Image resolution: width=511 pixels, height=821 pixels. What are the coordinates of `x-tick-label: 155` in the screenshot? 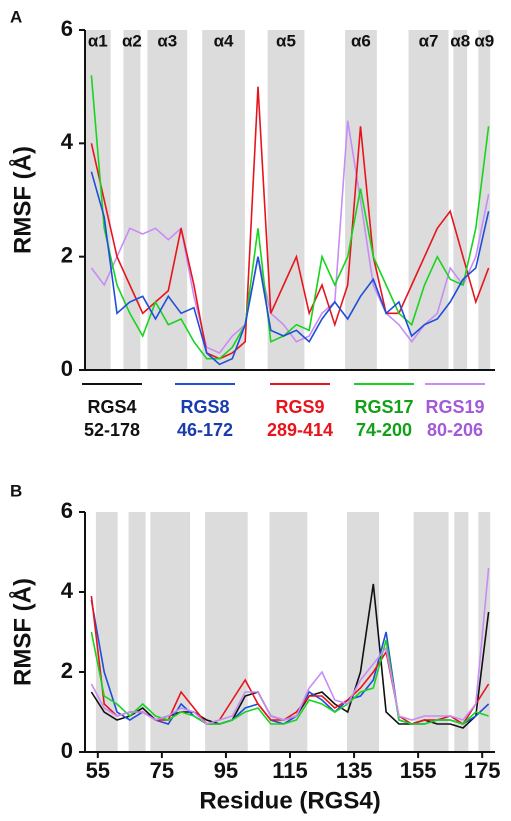 It's located at (418, 770).